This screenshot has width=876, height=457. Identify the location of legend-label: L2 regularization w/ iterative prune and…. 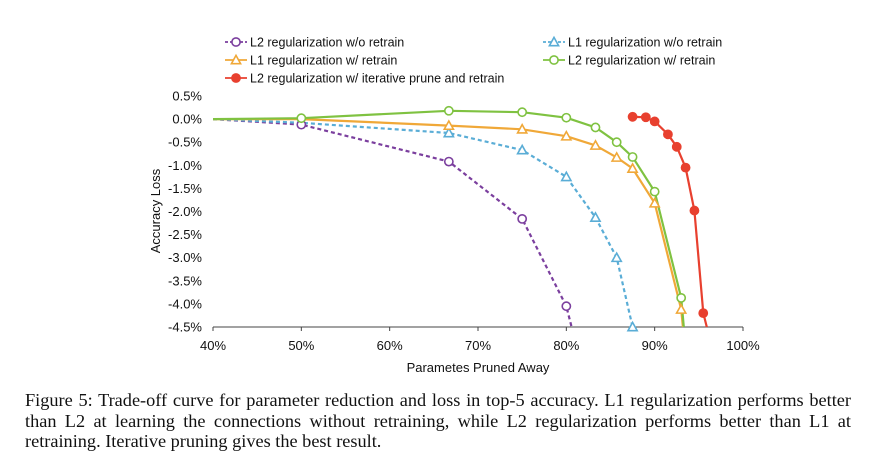
(377, 79).